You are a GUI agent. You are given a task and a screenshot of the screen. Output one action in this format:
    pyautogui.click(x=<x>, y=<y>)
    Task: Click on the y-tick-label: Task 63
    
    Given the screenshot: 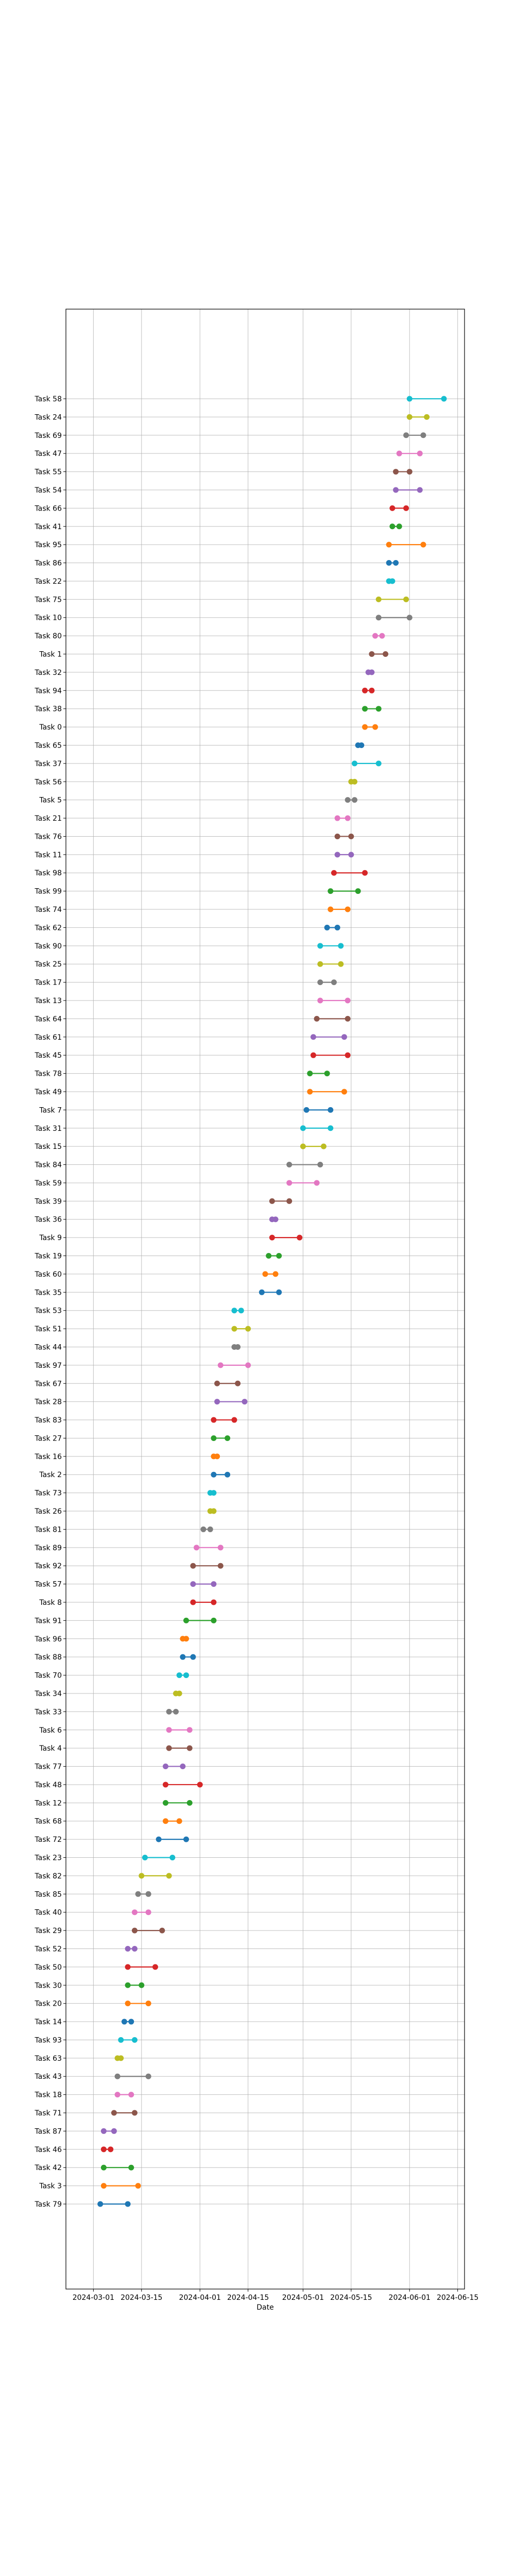 What is the action you would take?
    pyautogui.click(x=48, y=2059)
    